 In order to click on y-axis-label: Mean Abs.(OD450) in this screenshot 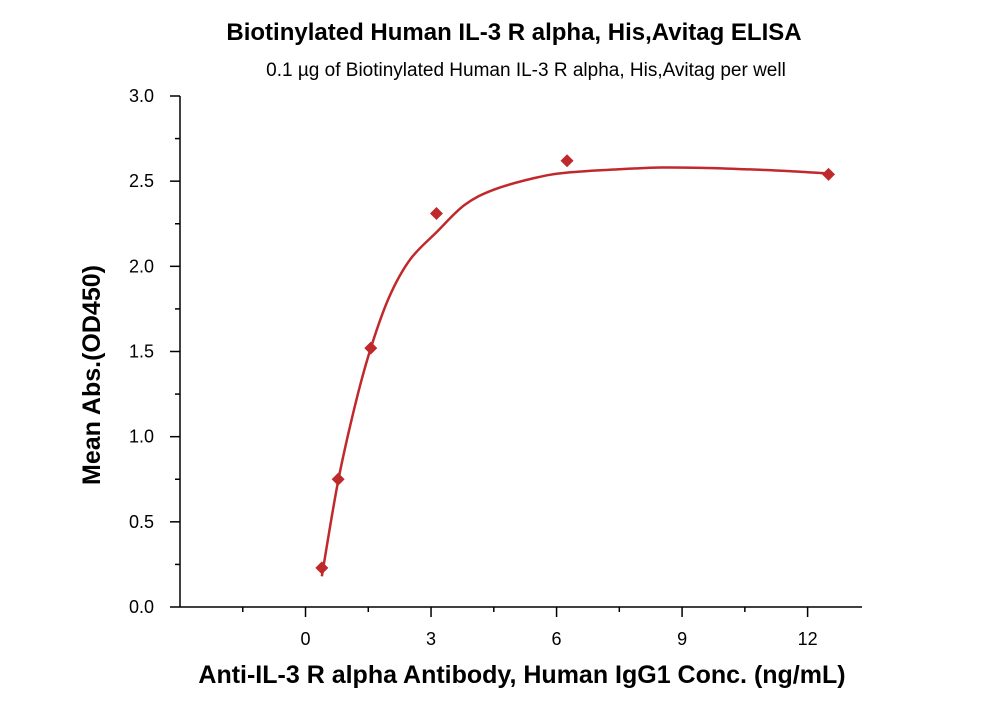, I will do `click(92, 375)`.